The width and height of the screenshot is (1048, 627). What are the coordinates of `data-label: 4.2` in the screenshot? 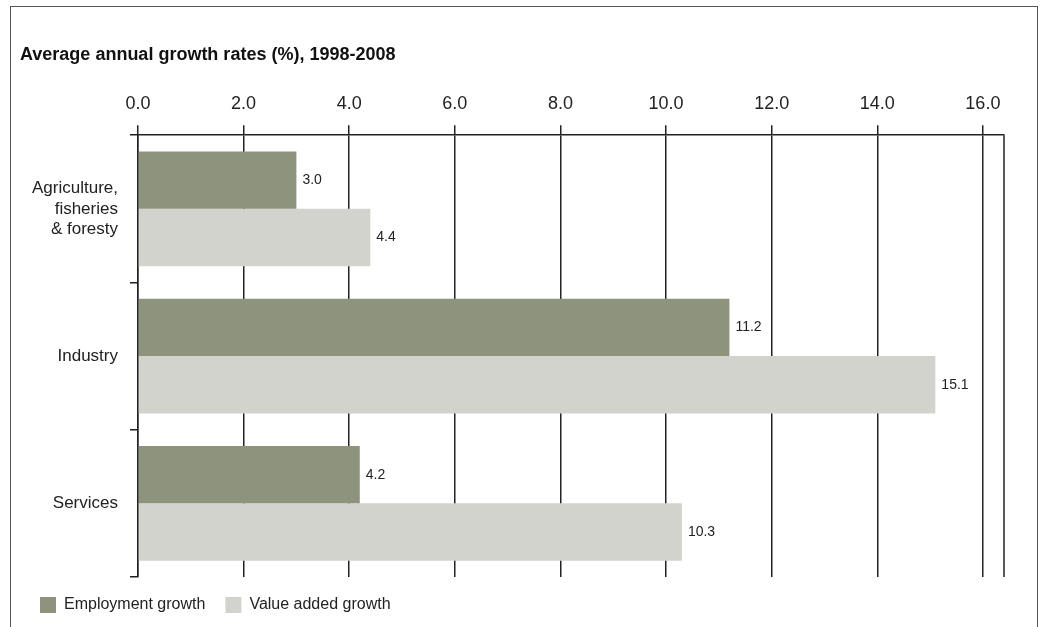 It's located at (375, 473).